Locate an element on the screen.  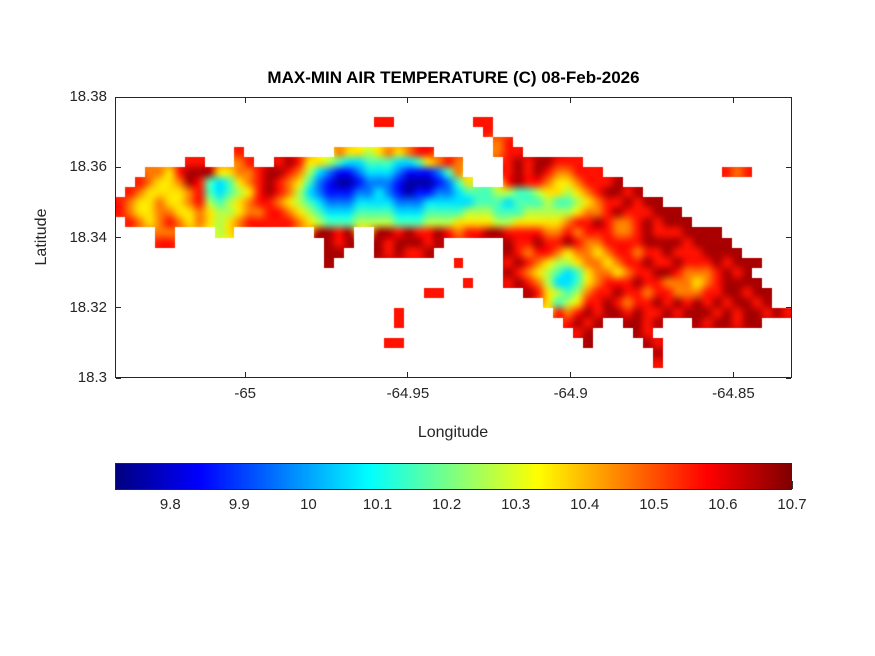
colorbar-tick-label: 10 is located at coordinates (308, 504).